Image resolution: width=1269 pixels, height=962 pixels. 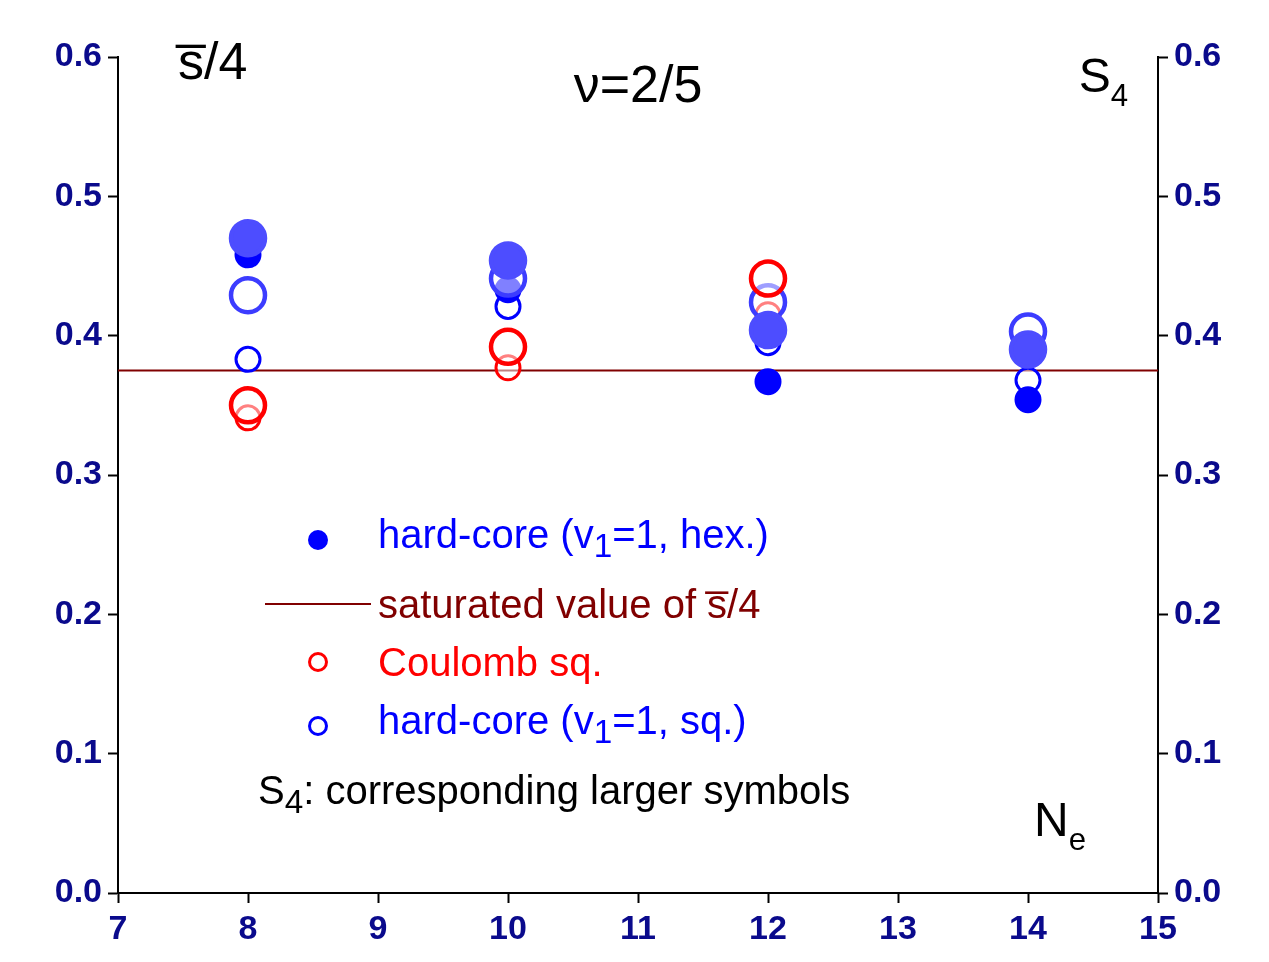 I want to click on y2-tick-label: 0.3, so click(x=1198, y=472).